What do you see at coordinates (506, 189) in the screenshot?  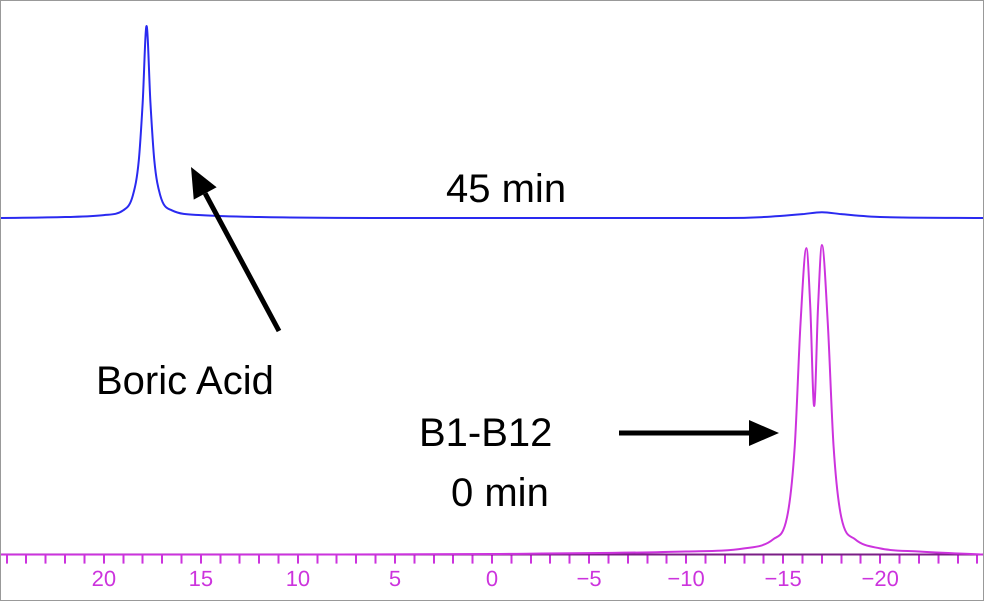 I see `annotation: 45 min` at bounding box center [506, 189].